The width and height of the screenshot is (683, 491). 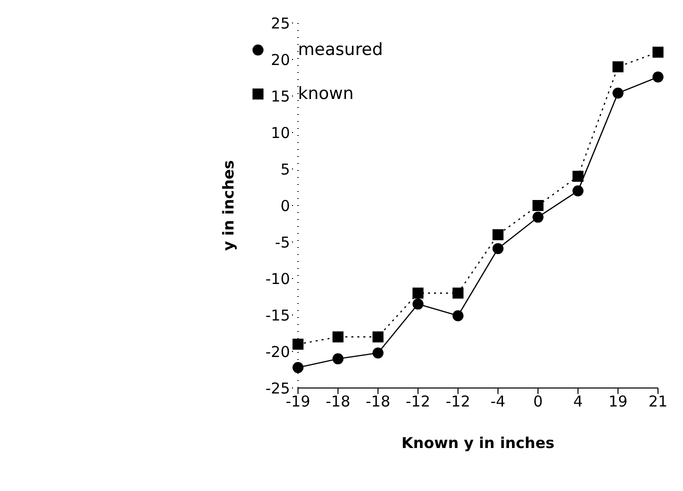 I want to click on y-tick-label: -10, so click(x=278, y=279).